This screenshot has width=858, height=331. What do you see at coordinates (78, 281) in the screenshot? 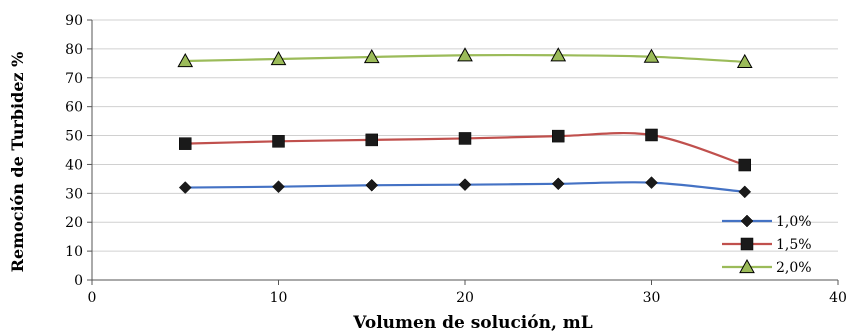
I see `y-tick-label: 0` at bounding box center [78, 281].